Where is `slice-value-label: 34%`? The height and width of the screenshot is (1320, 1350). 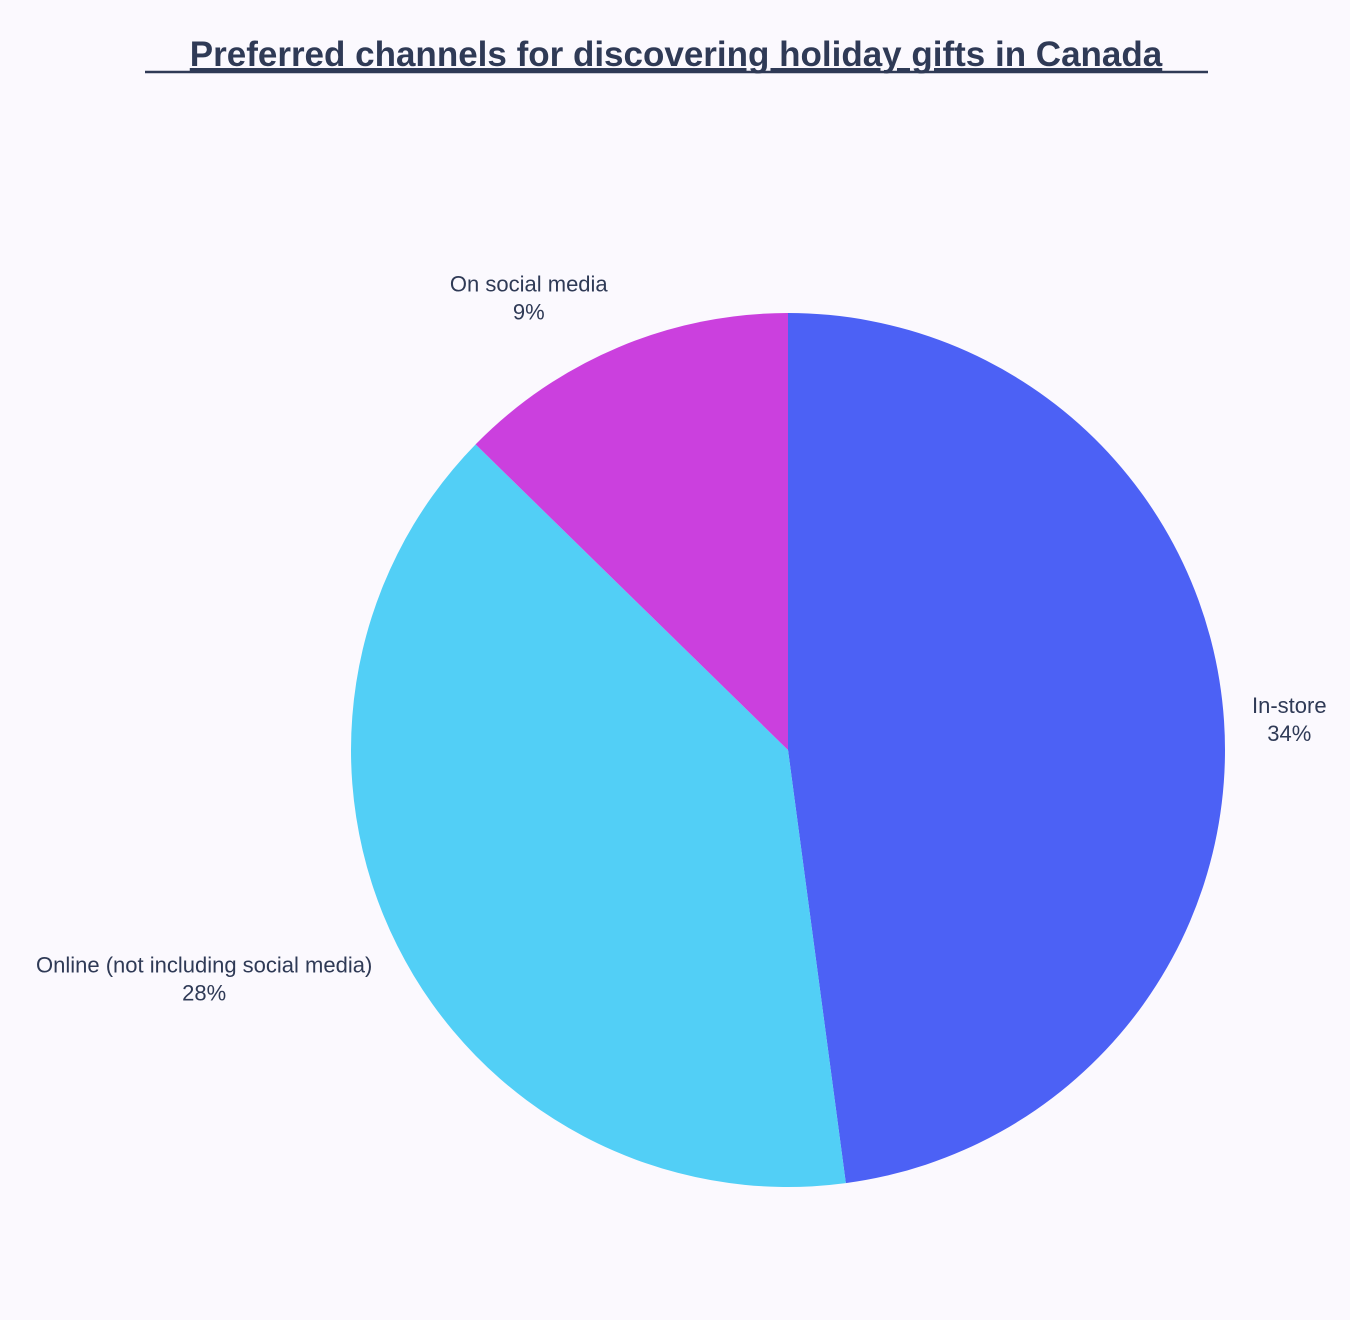
slice-value-label: 34% is located at coordinates (1289, 733).